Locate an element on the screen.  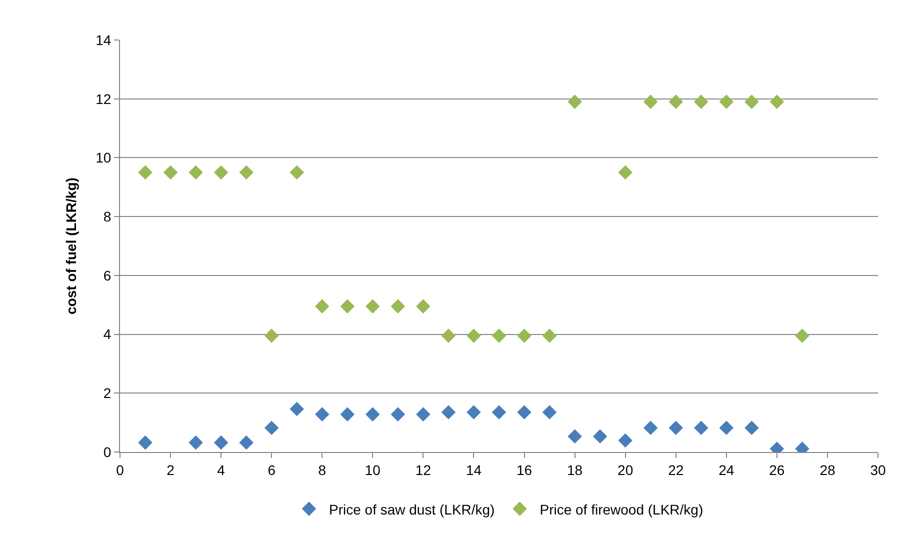
x-tick-label: 18 is located at coordinates (575, 470).